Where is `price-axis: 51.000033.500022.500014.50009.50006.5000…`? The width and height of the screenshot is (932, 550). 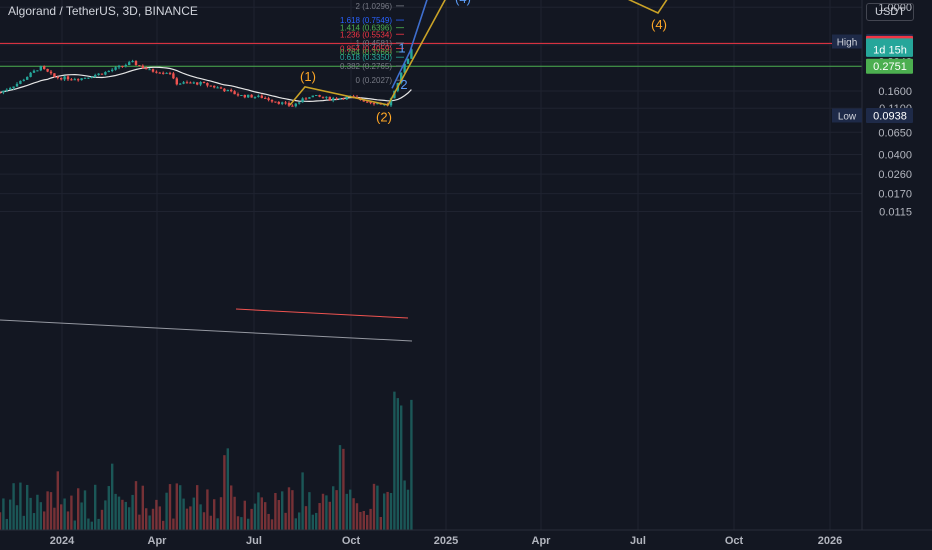 price-axis: 51.000033.500022.500014.50009.50006.5000… is located at coordinates (886, 265).